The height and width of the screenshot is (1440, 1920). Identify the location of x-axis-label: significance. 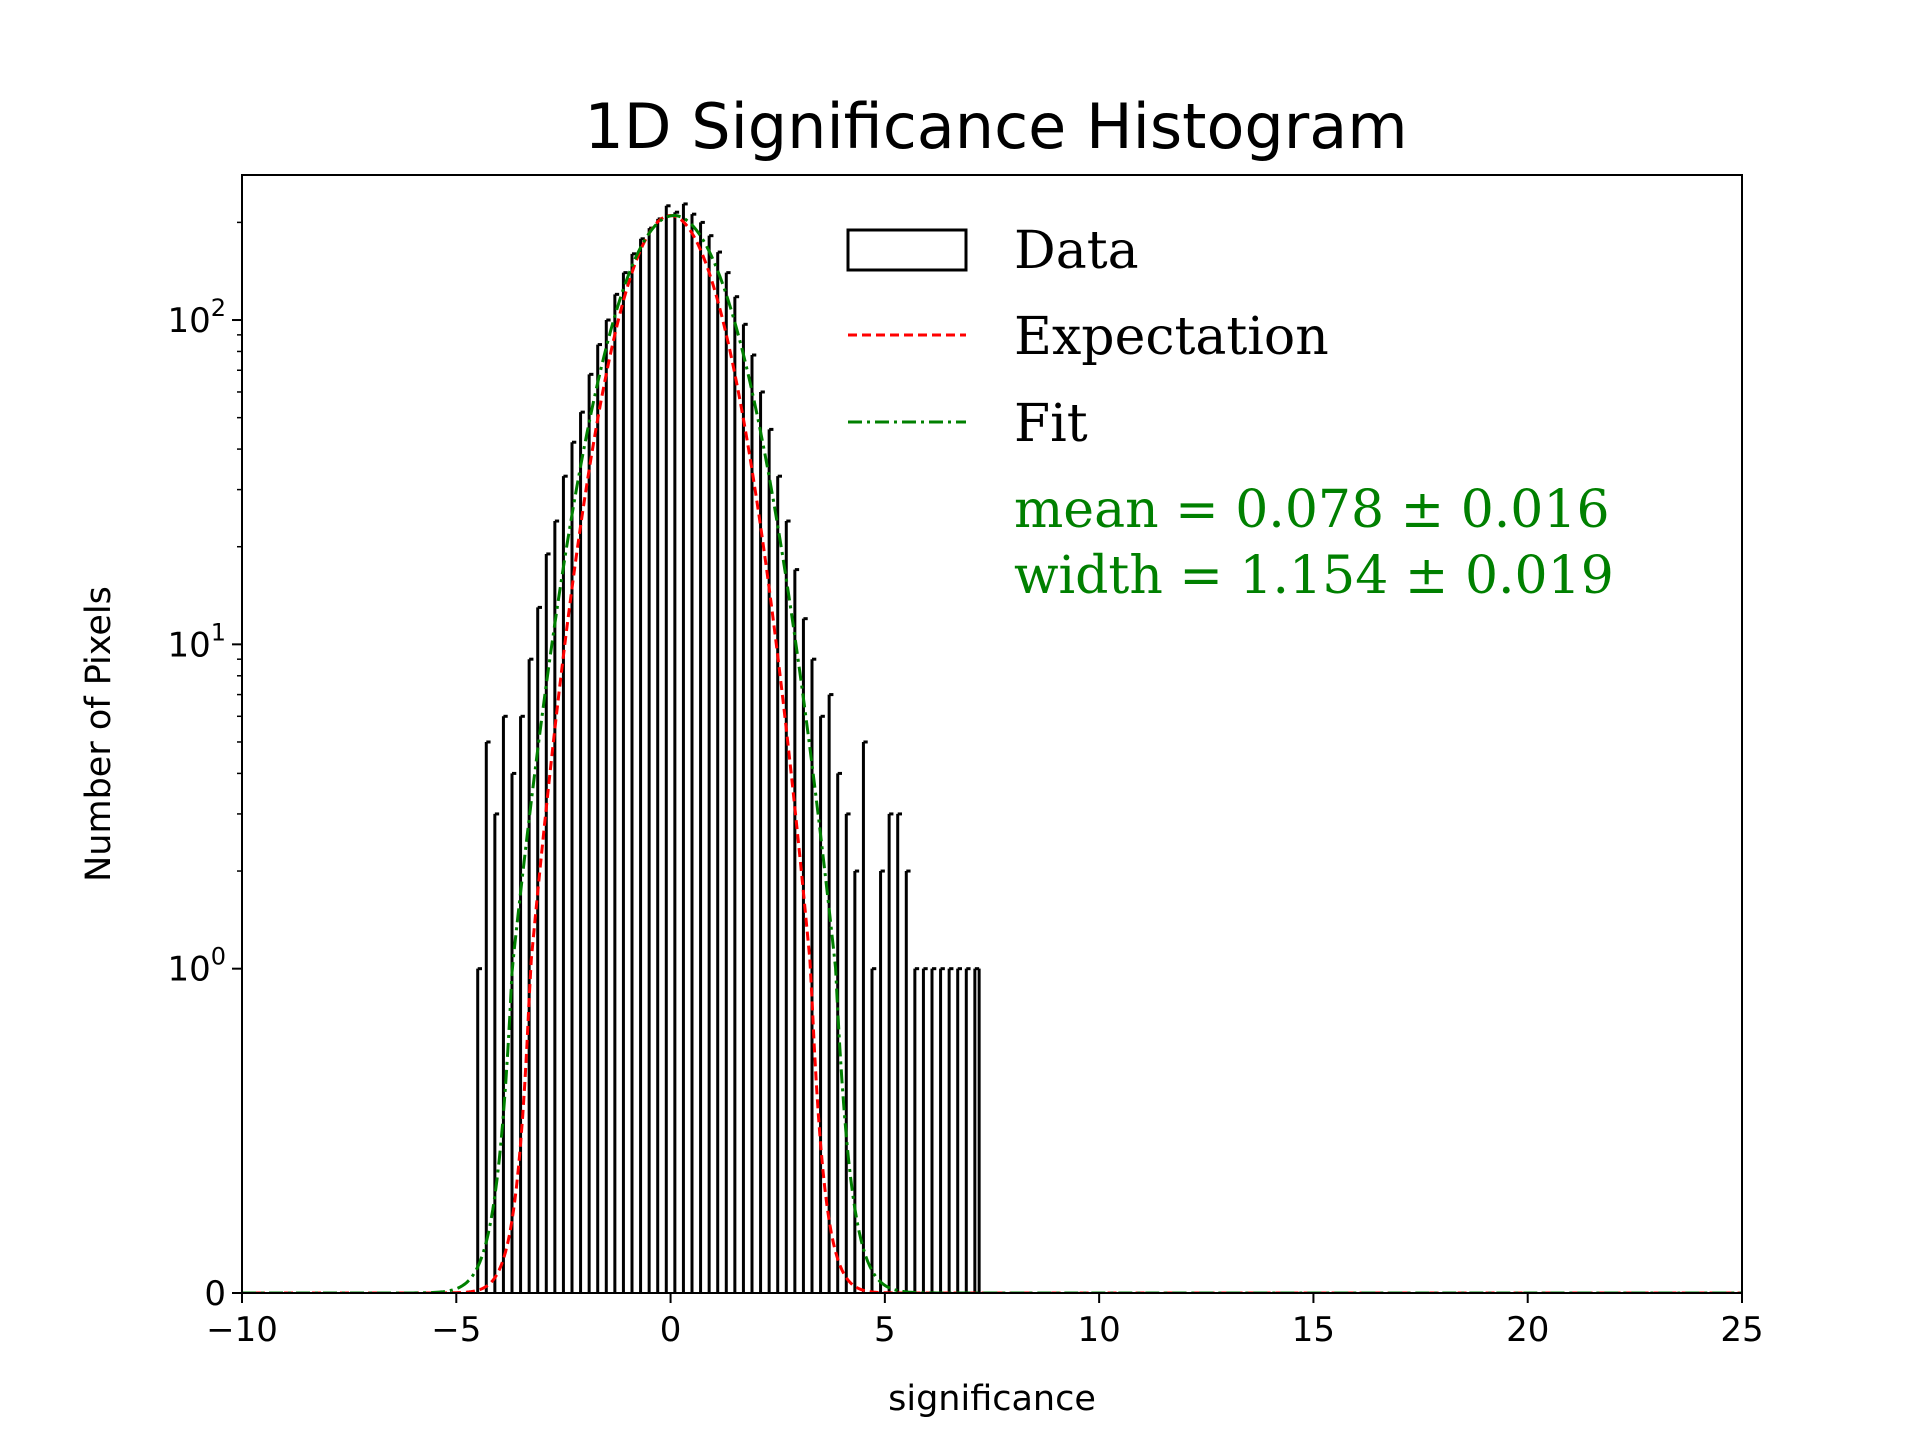
(992, 1399).